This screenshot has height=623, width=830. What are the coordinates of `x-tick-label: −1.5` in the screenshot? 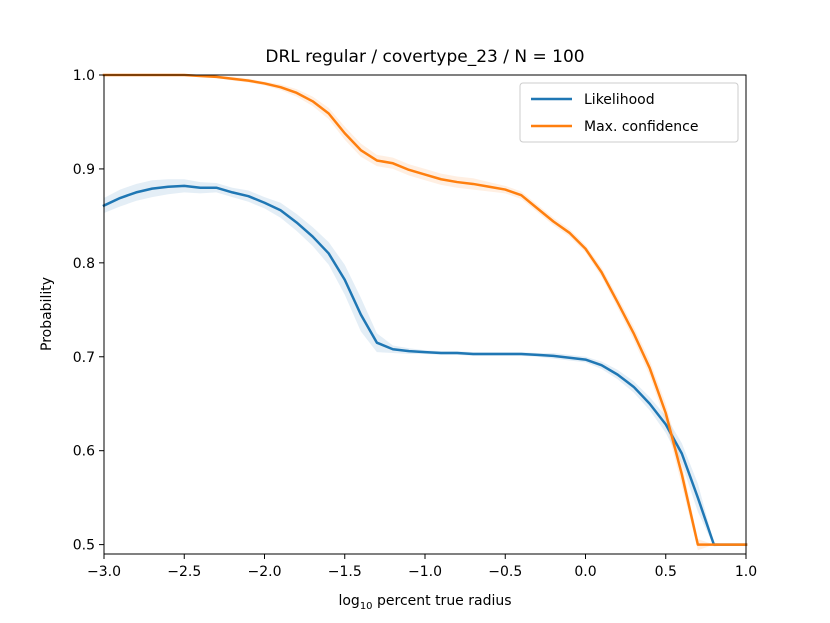 It's located at (345, 572).